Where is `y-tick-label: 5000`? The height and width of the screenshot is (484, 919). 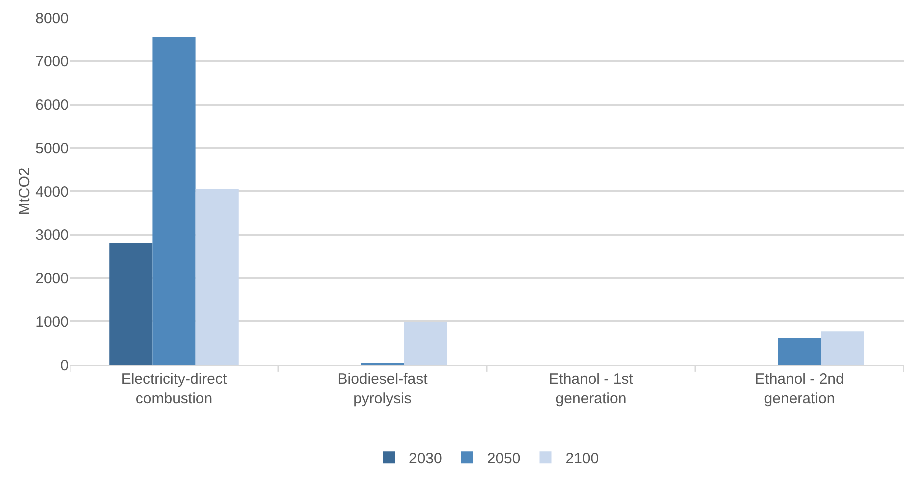
y-tick-label: 5000 is located at coordinates (52, 149).